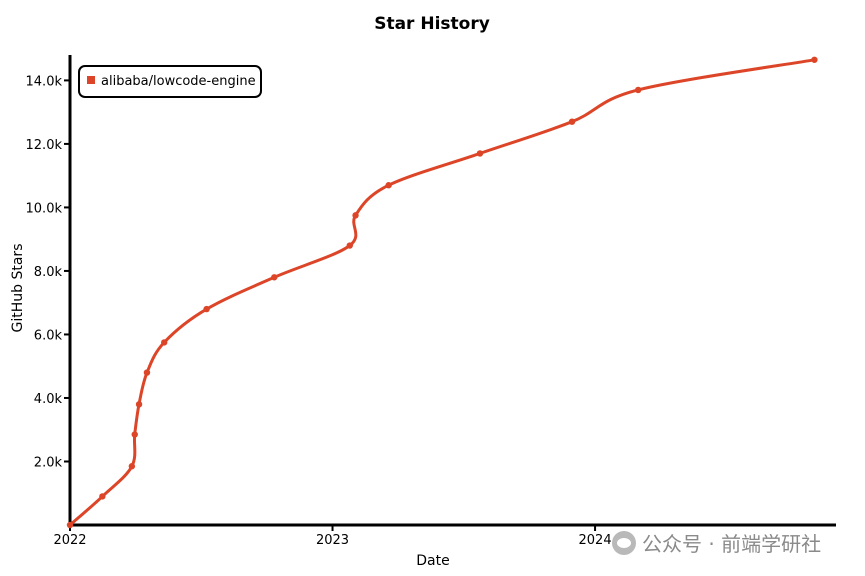  I want to click on y-tick-label: 2.0k, so click(48, 462).